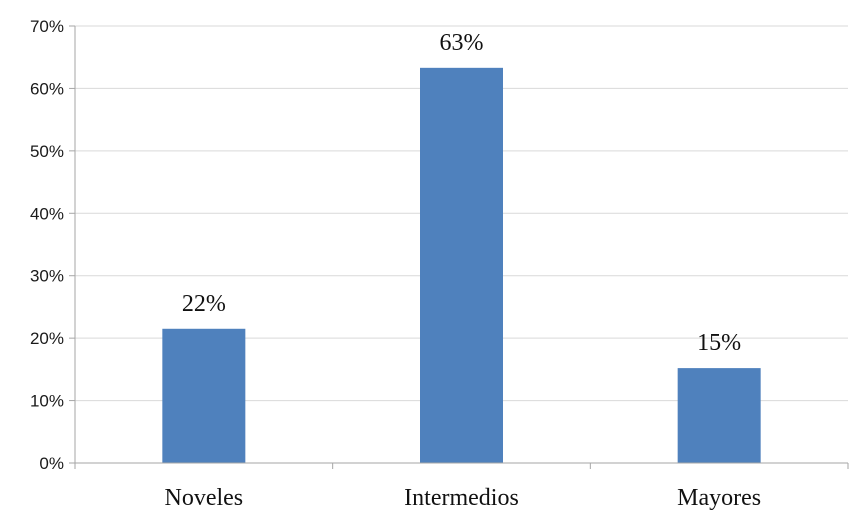 Image resolution: width=865 pixels, height=514 pixels. Describe the element at coordinates (47, 88) in the screenshot. I see `y-tick-label: 60%` at that location.